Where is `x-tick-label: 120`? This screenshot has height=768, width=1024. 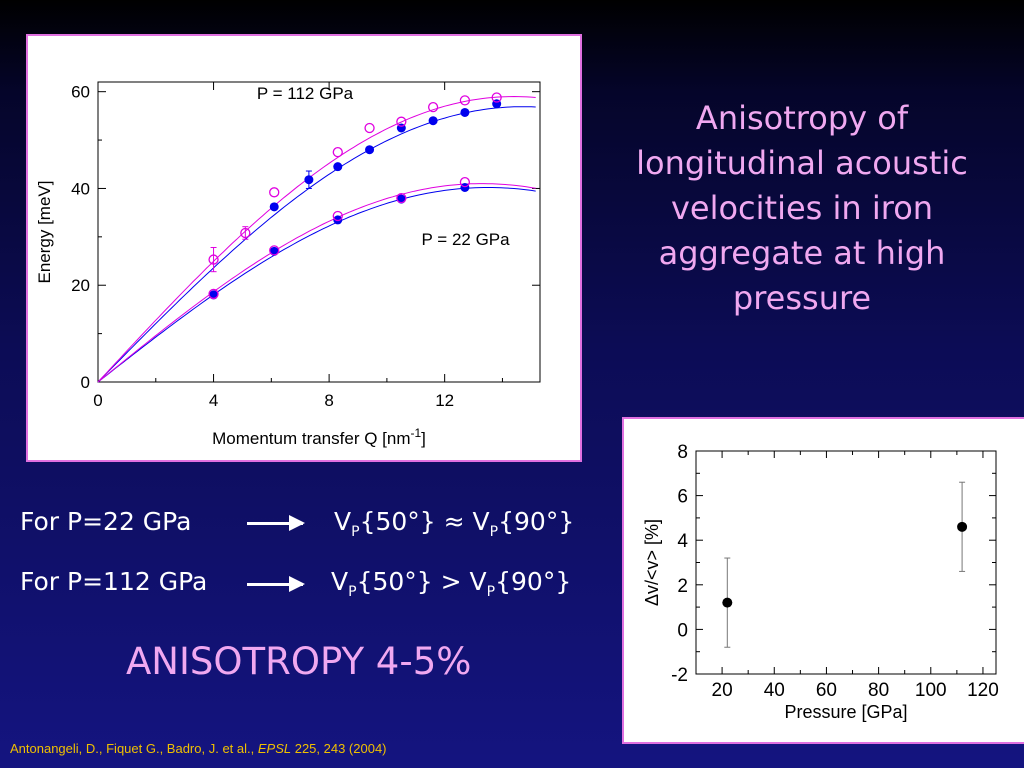
x-tick-label: 120 is located at coordinates (983, 690).